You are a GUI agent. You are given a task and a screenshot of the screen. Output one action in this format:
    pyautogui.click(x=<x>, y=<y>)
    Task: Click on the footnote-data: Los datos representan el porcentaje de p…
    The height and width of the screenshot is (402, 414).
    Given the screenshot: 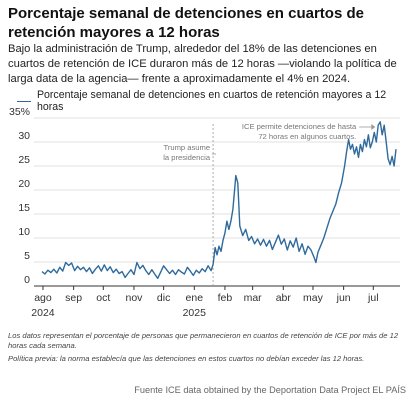 What is the action you would take?
    pyautogui.click(x=203, y=340)
    